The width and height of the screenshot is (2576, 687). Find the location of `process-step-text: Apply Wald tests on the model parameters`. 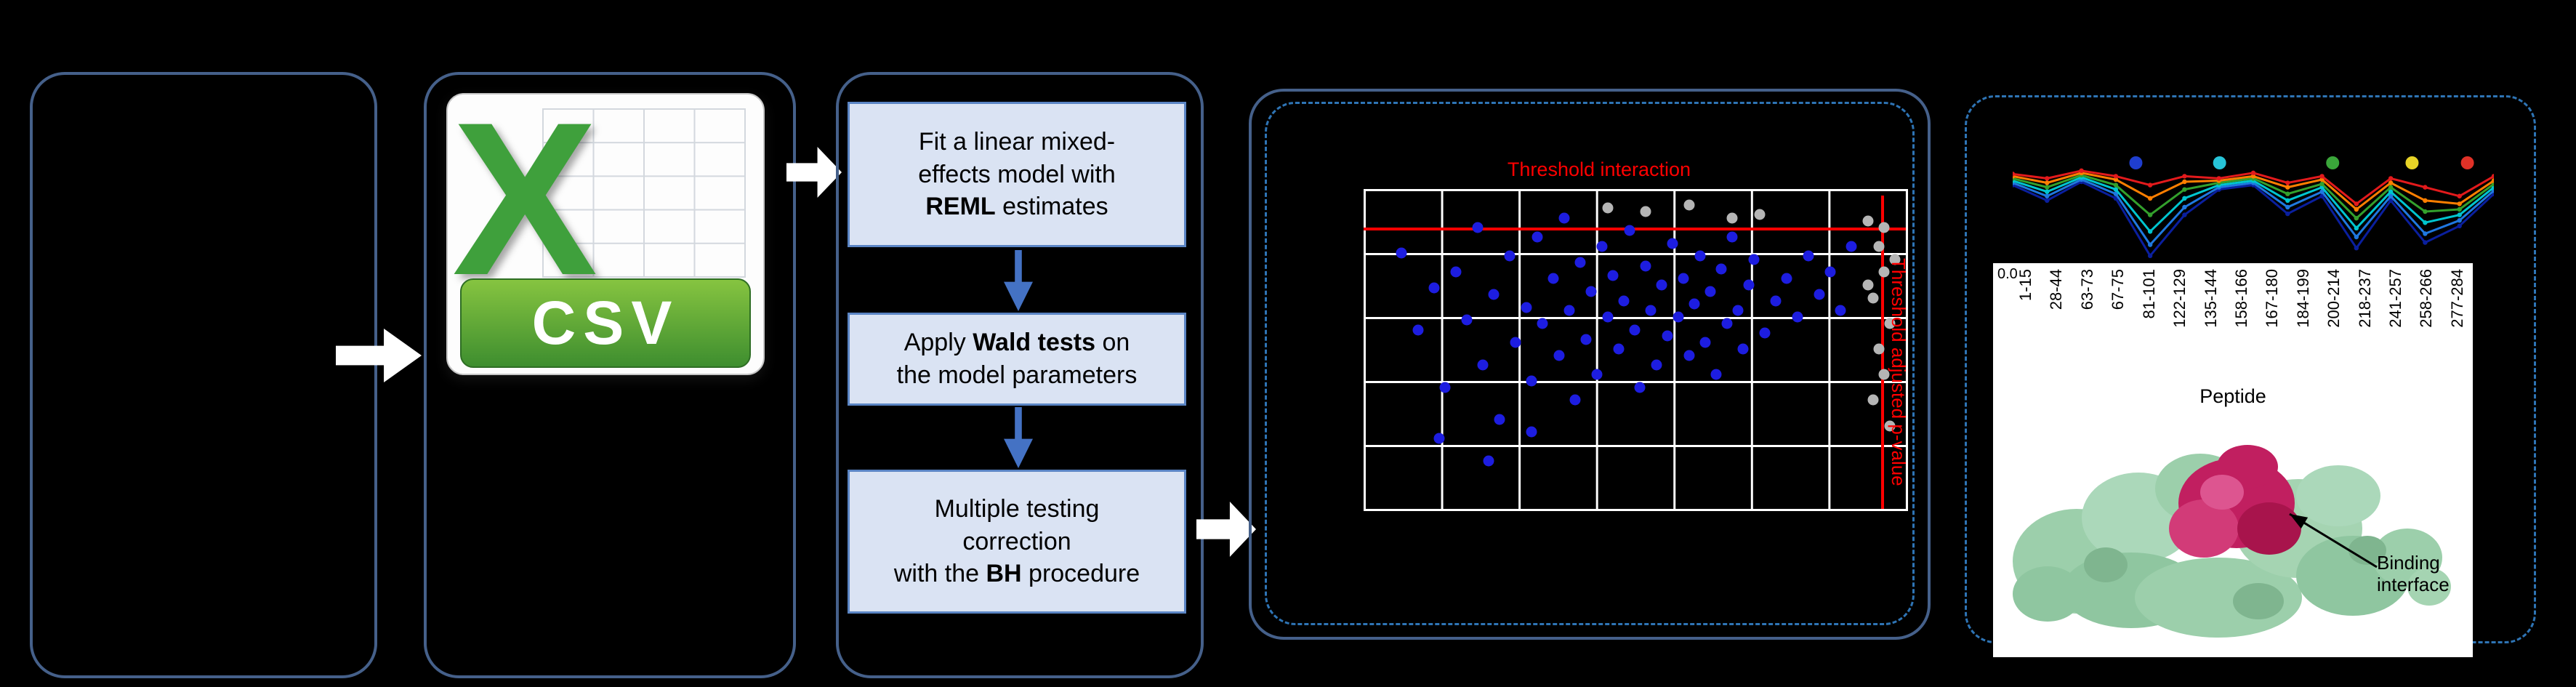

process-step-text: Apply Wald tests on the model parameters is located at coordinates (1017, 359).